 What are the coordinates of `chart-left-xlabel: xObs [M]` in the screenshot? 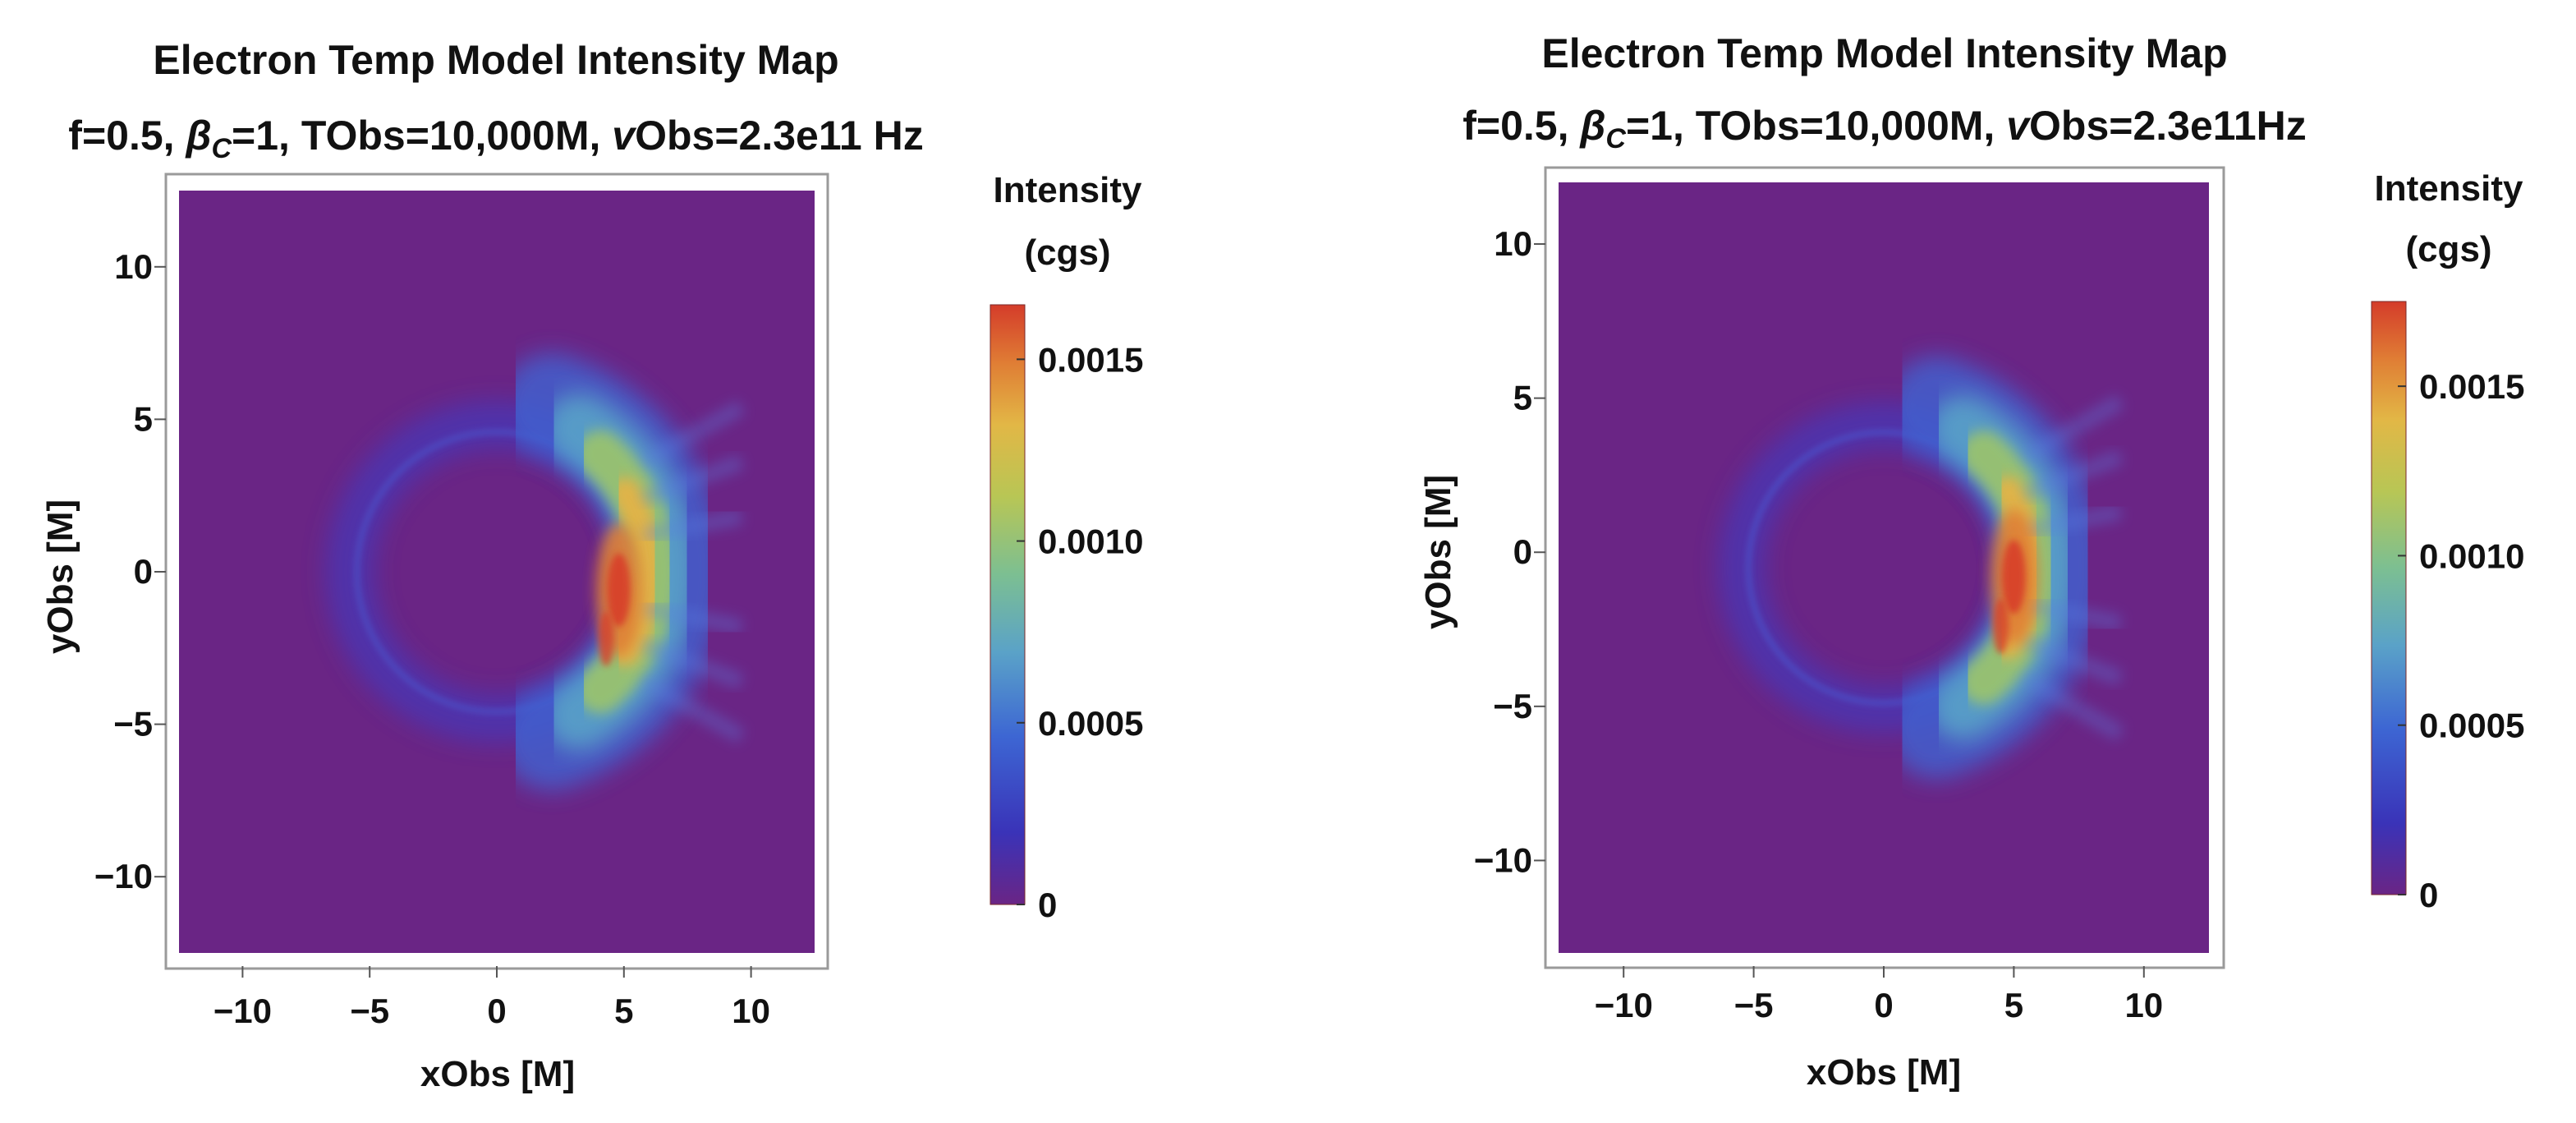 It's located at (497, 1074).